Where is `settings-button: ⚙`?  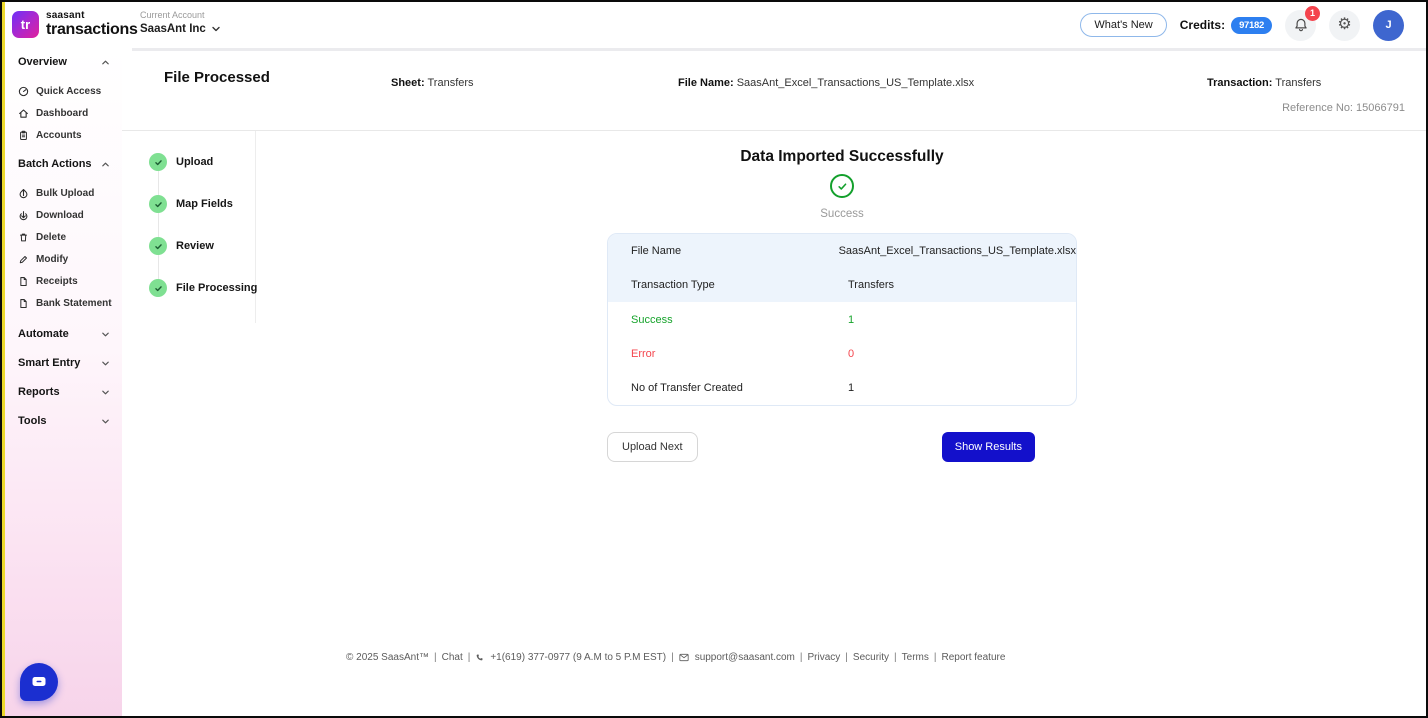 settings-button: ⚙ is located at coordinates (1344, 25).